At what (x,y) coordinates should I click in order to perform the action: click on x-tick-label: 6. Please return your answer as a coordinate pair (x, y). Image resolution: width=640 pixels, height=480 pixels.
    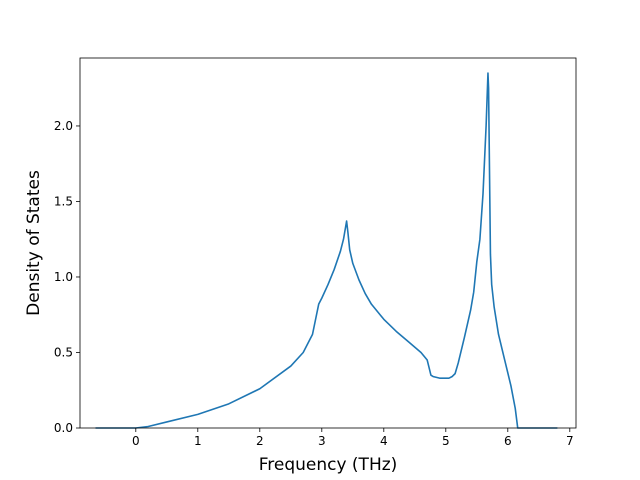
    Looking at the image, I should click on (508, 441).